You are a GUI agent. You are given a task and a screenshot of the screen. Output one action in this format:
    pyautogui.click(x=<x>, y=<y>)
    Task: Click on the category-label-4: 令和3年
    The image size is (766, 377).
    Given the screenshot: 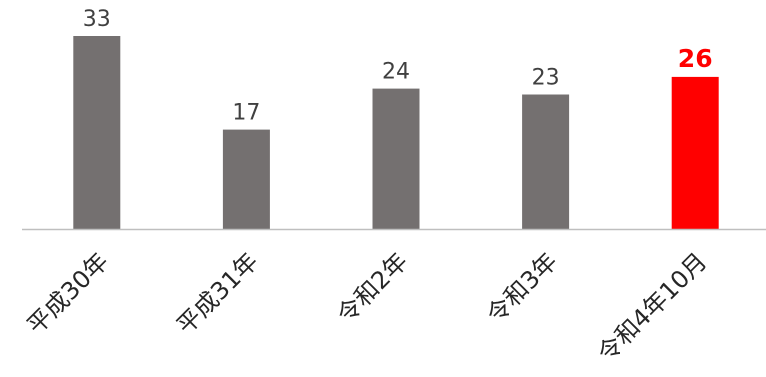 What is the action you would take?
    pyautogui.click(x=522, y=288)
    